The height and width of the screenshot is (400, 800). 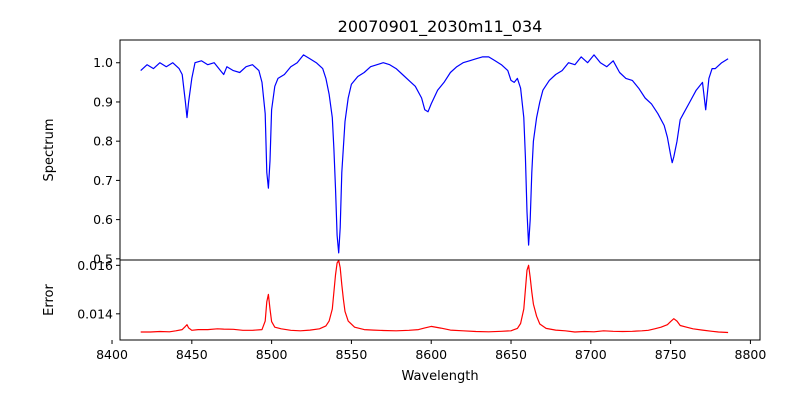 I want to click on x-tick-label: 8750, so click(x=671, y=354).